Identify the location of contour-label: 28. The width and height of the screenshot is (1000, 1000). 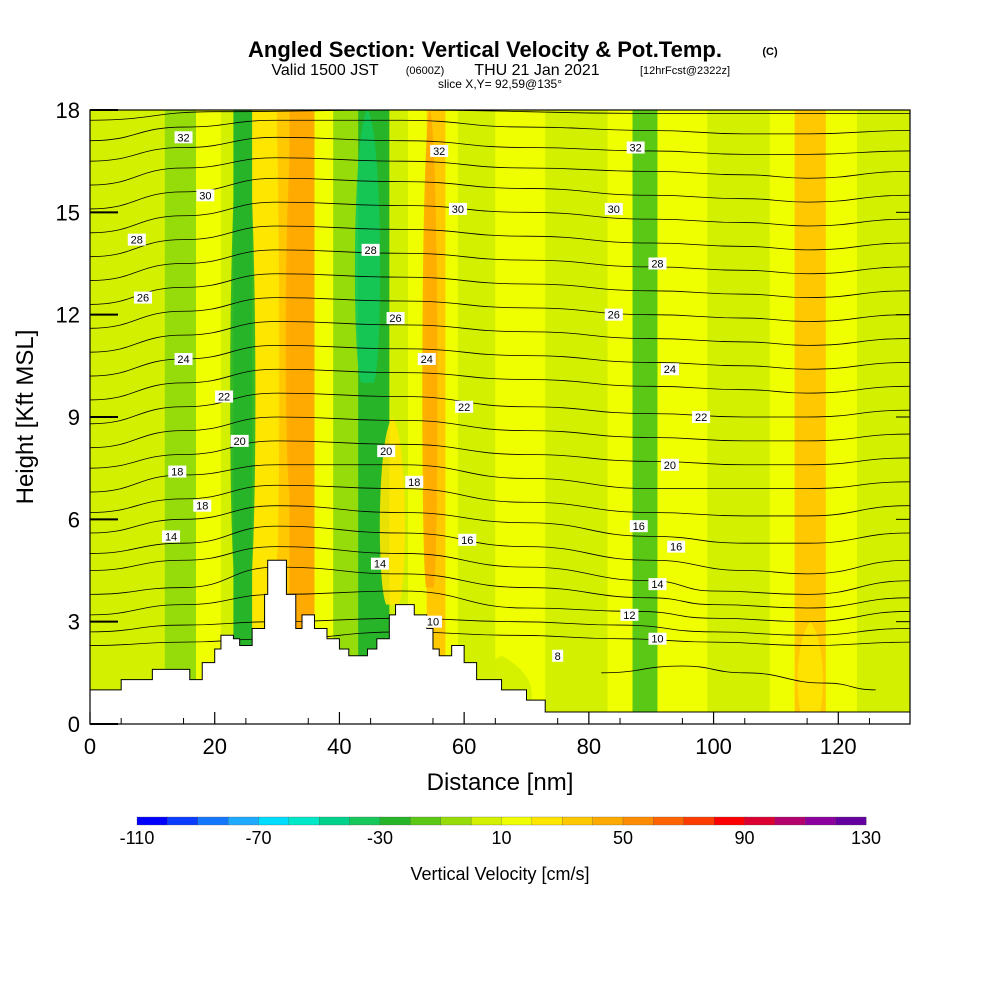
(370, 251).